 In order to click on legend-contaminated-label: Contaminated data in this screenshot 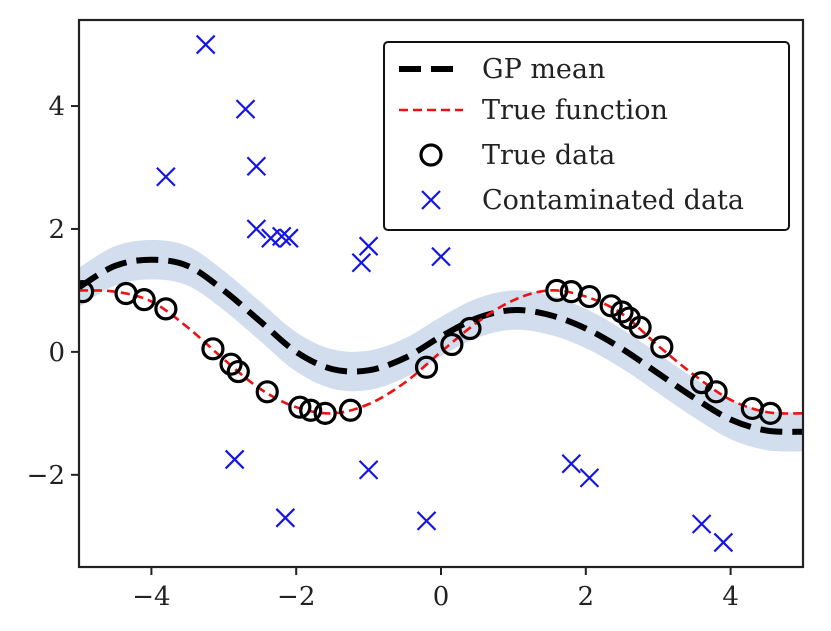, I will do `click(613, 200)`.